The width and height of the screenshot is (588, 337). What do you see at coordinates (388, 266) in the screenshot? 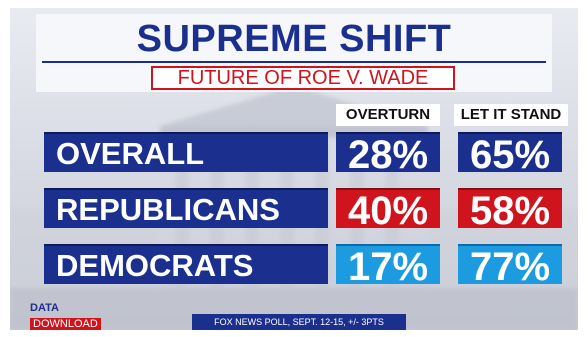
I see `cell-democrats-overturn: 17%` at bounding box center [388, 266].